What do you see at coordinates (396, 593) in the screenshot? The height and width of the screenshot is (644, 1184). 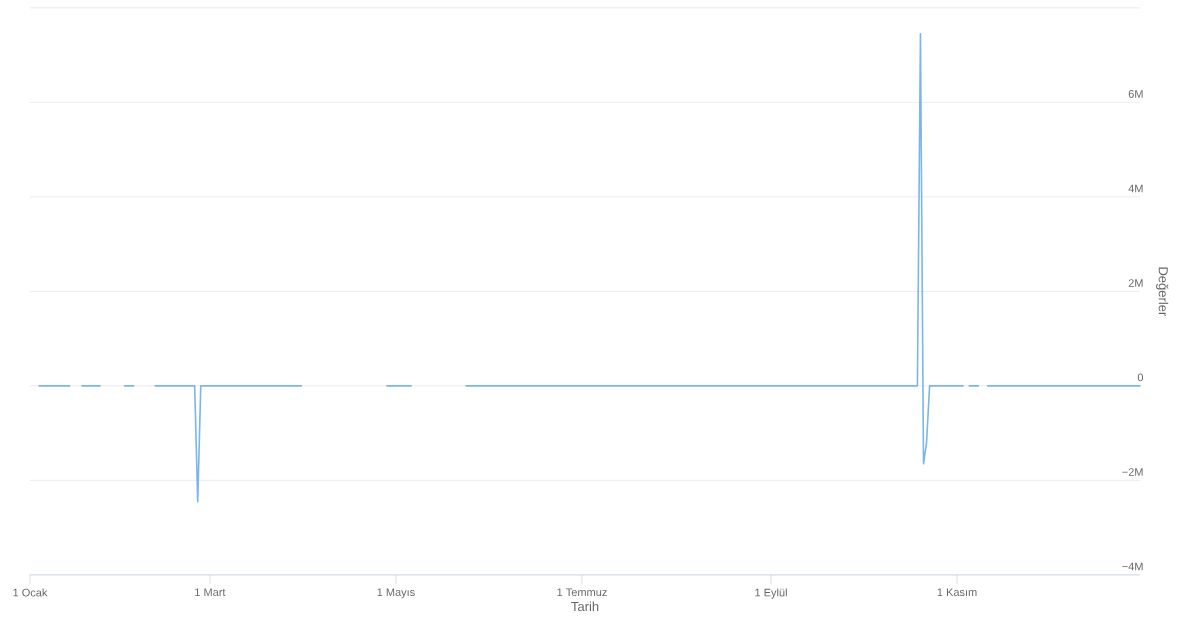 I see `x-tick-label: 1 Mayıs` at bounding box center [396, 593].